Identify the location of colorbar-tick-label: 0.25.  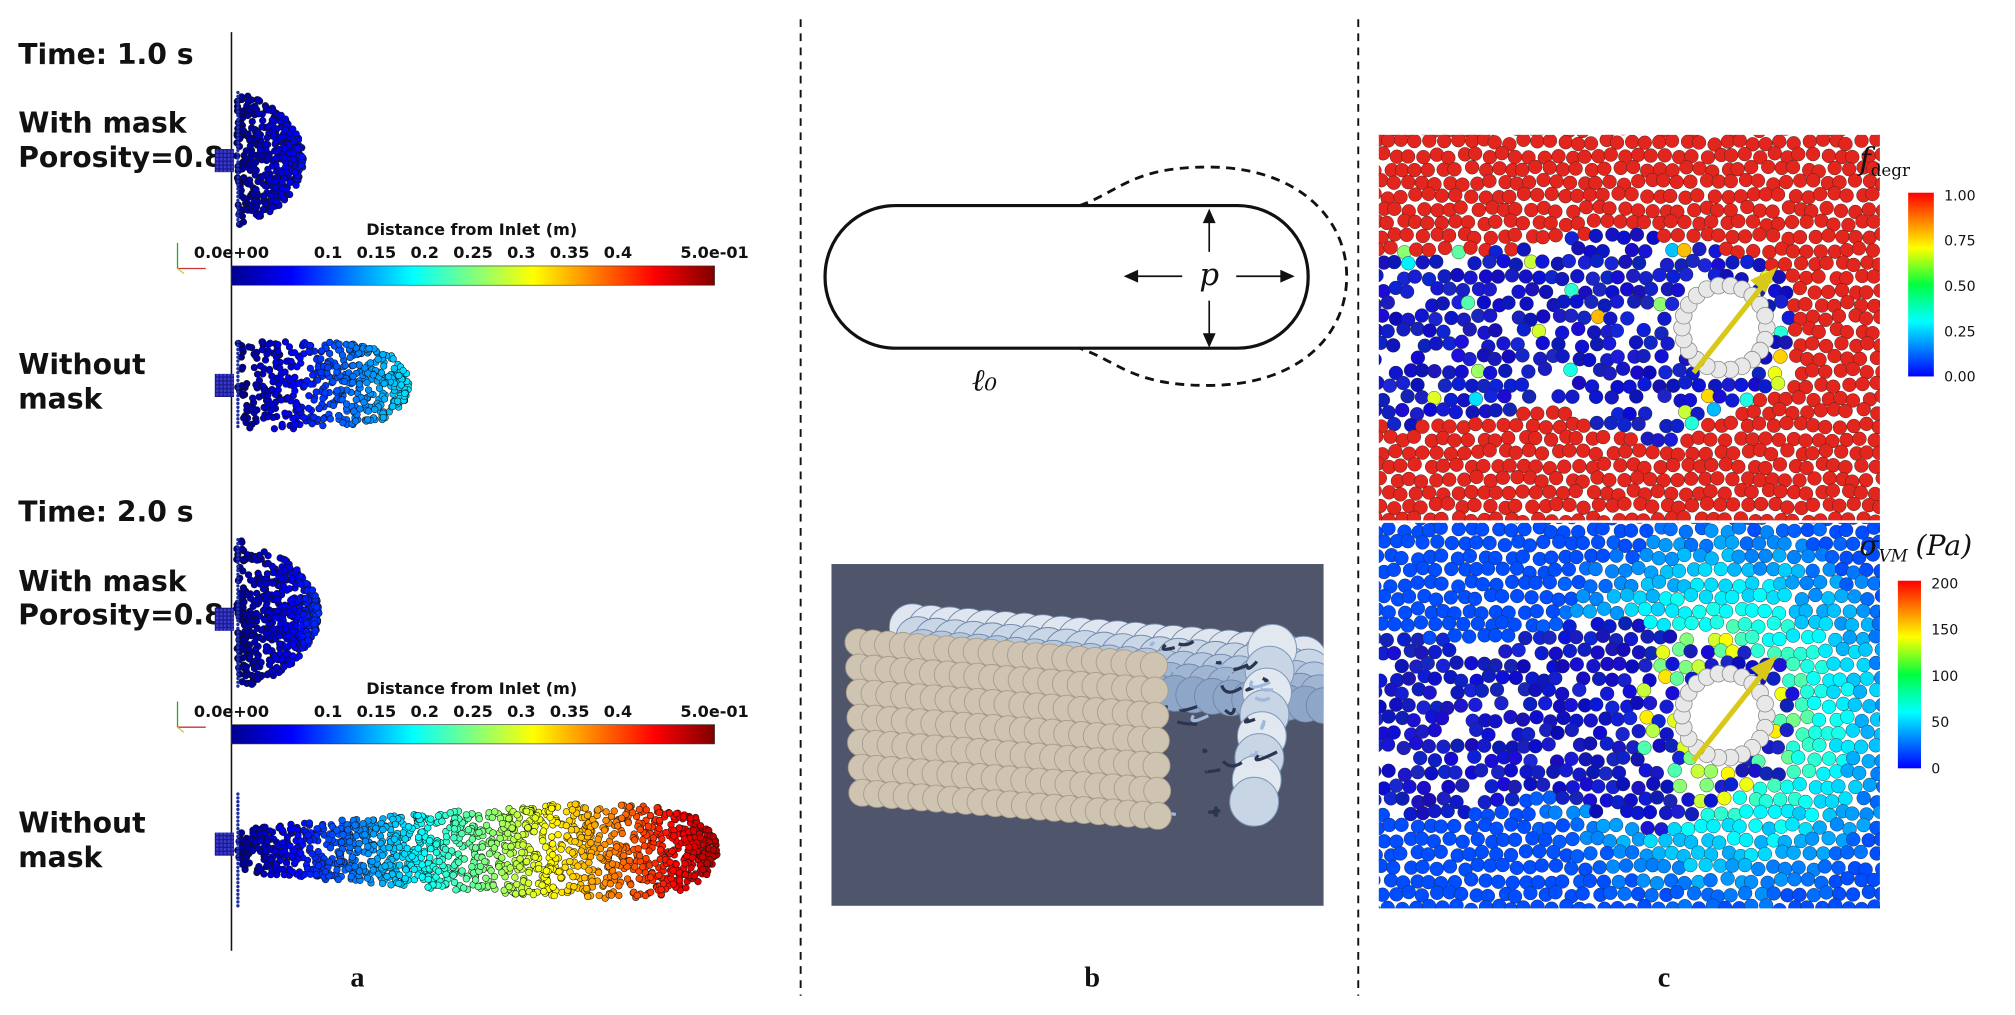
(473, 711).